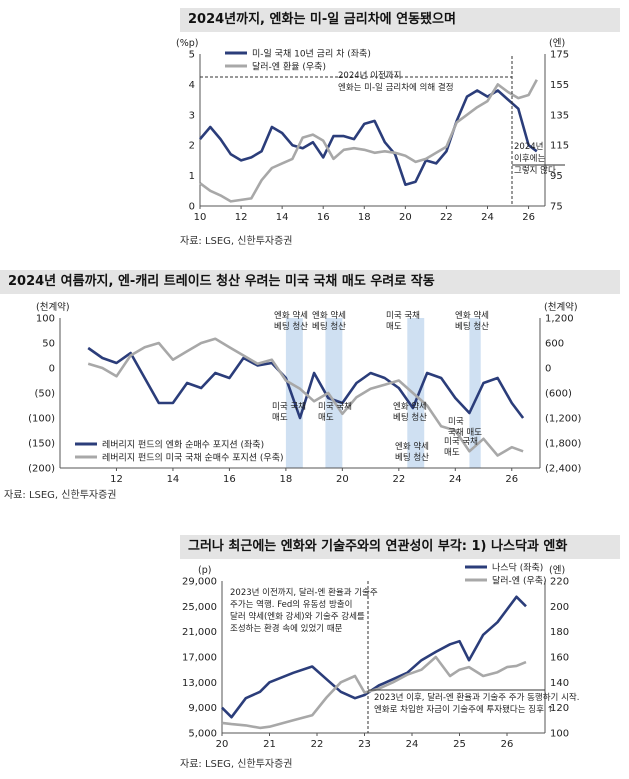  Describe the element at coordinates (563, 419) in the screenshot. I see `right-tick-label: (1,200)` at that location.